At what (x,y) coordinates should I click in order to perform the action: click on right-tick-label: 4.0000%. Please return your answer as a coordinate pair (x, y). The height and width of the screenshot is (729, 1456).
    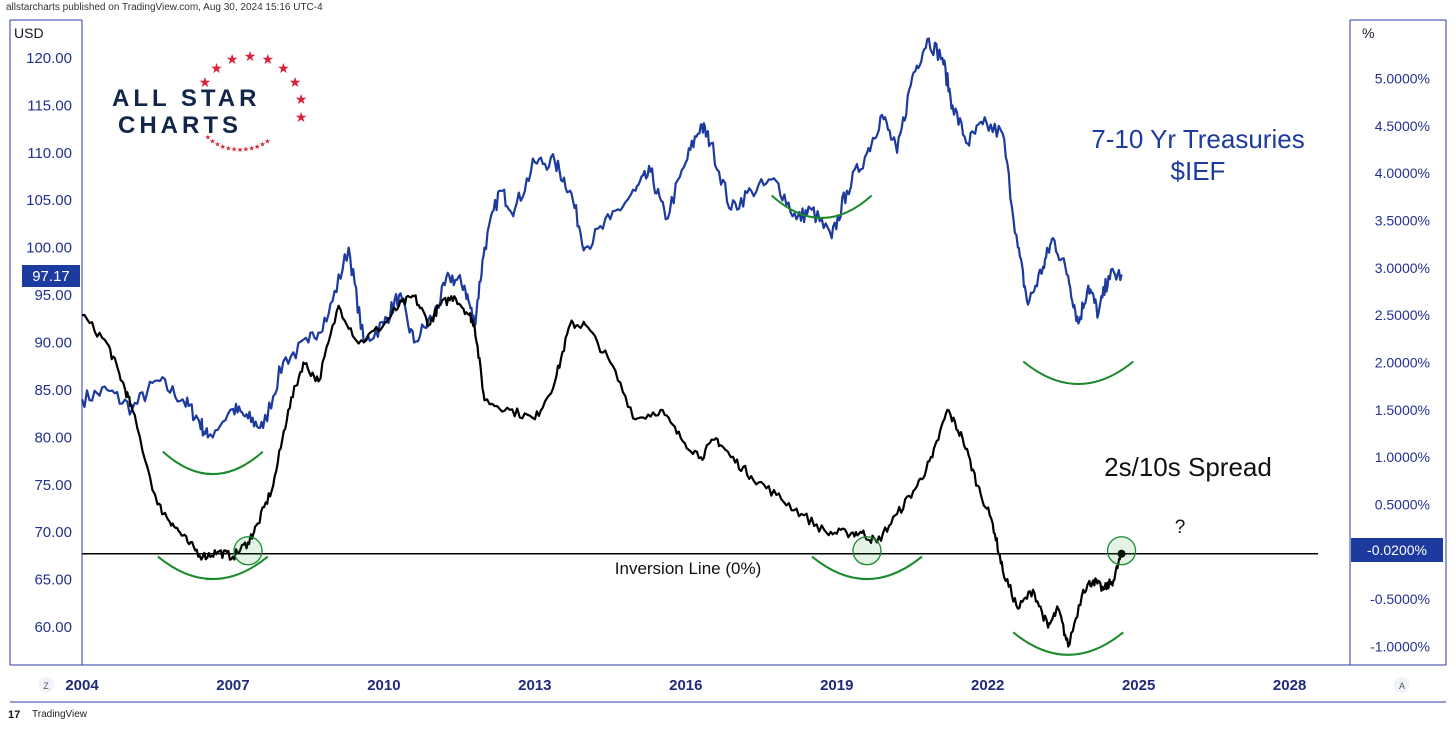
    Looking at the image, I should click on (1402, 173).